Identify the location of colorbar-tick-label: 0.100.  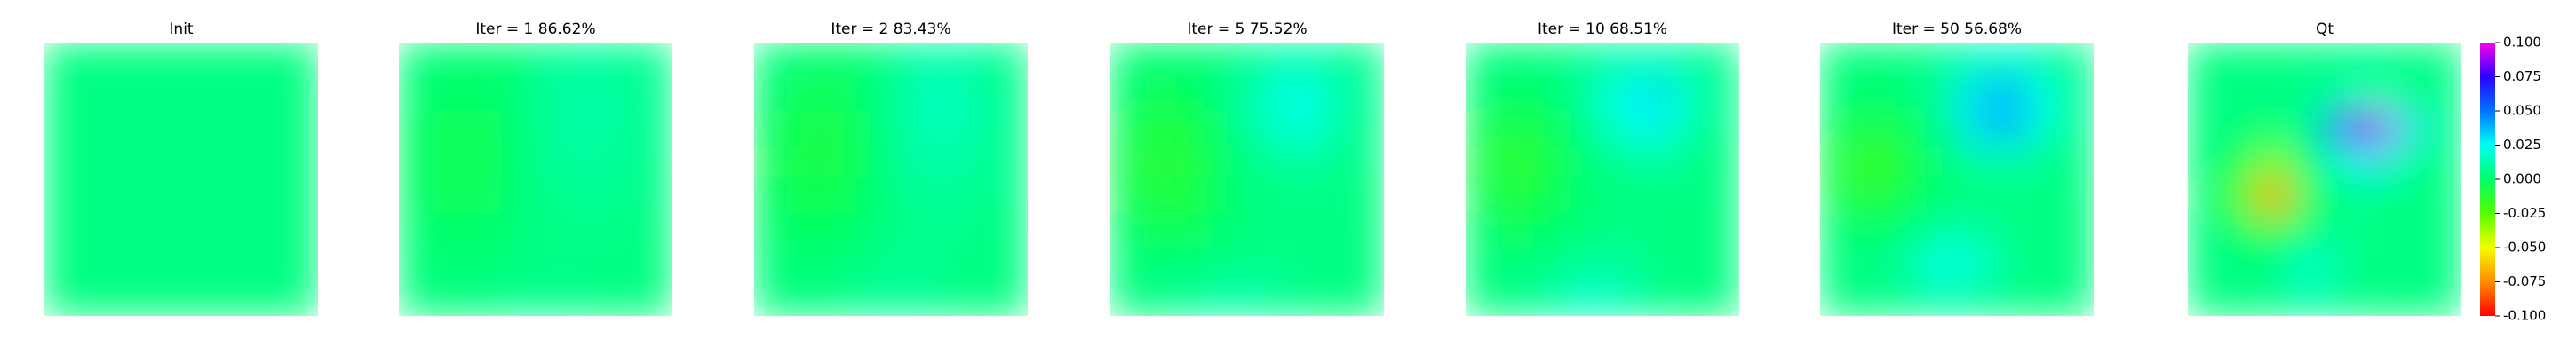
(2522, 43).